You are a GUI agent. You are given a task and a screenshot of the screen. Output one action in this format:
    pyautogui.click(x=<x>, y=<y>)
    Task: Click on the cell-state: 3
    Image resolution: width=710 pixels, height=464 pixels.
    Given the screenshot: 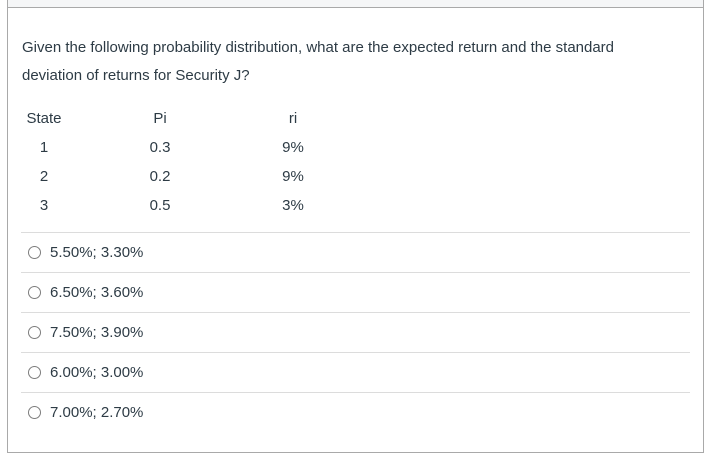 What is the action you would take?
    pyautogui.click(x=44, y=205)
    